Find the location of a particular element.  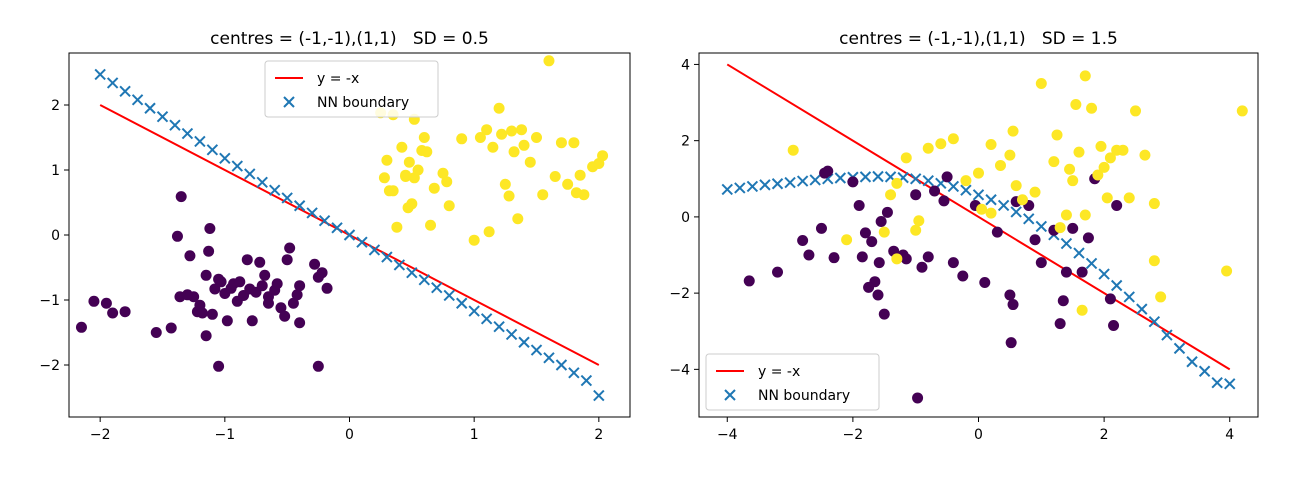

chart-title-left: centres = (-1,-1),(1,1) SD = 0.5 is located at coordinates (349, 39).